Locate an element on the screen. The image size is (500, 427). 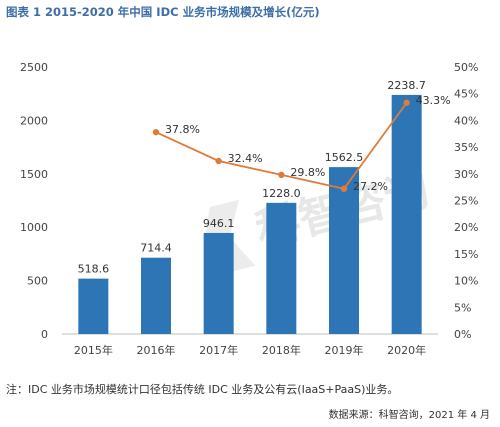
y2-axis-tick-label: 50% is located at coordinates (466, 67).